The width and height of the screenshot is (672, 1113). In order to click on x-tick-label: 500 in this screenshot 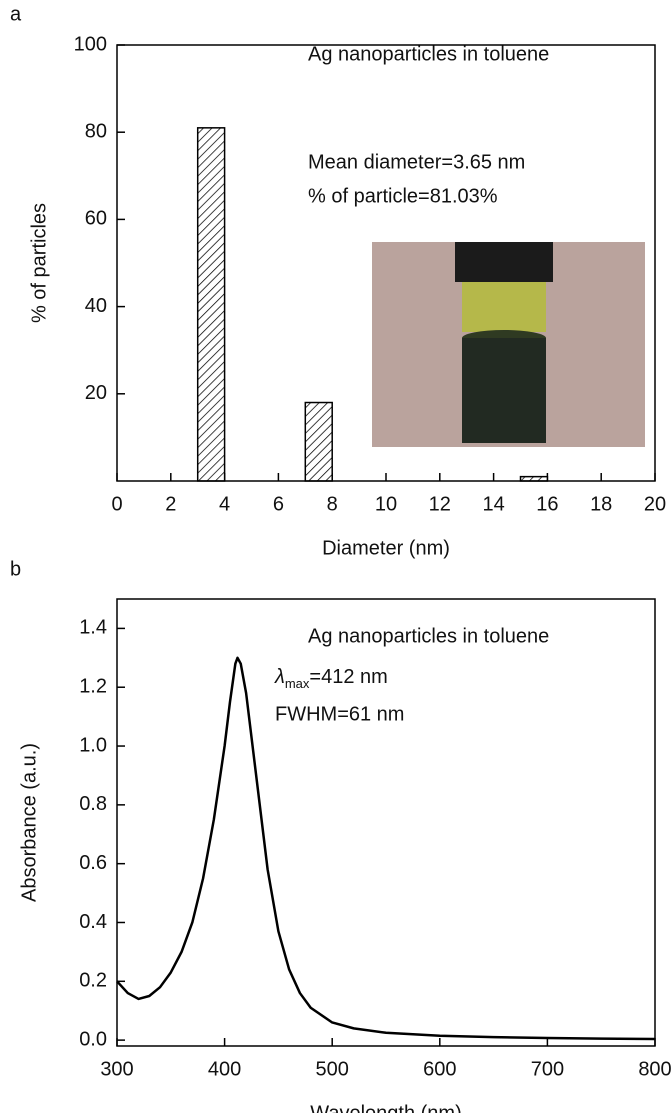, I will do `click(332, 1069)`.